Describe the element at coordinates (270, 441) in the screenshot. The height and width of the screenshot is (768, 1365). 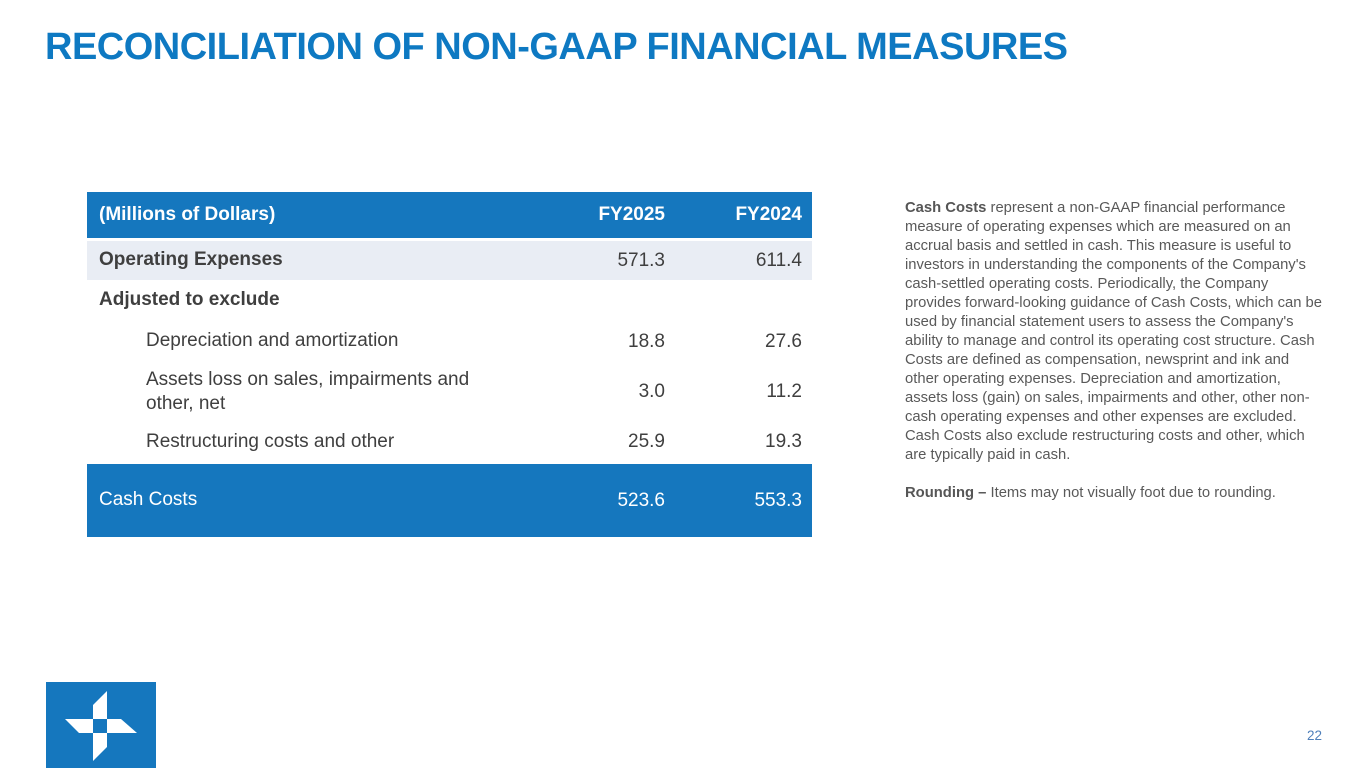
I see `row-label: Restructuring costs and other` at that location.